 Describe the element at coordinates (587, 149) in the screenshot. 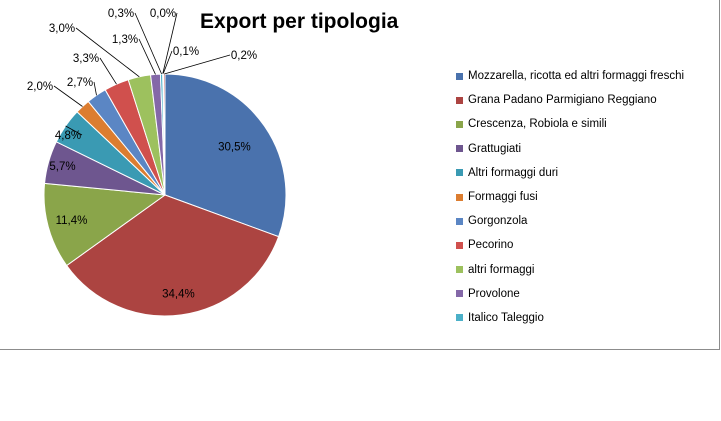

I see `legend-item-3: Grattugiati` at that location.